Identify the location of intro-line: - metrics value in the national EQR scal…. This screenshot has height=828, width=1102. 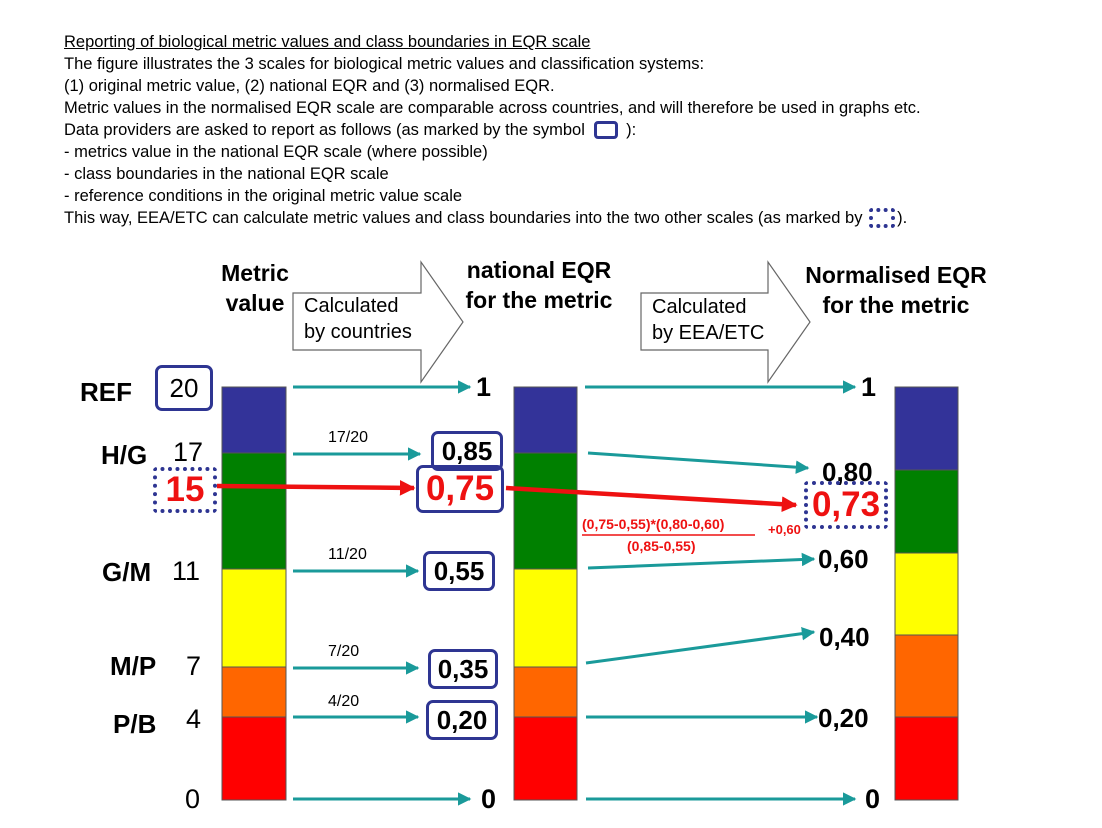
(276, 152).